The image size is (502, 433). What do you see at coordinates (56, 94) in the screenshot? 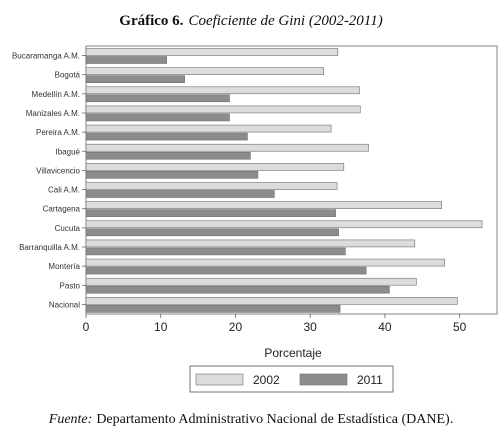
I see `category-label: Medellín A.M.` at bounding box center [56, 94].